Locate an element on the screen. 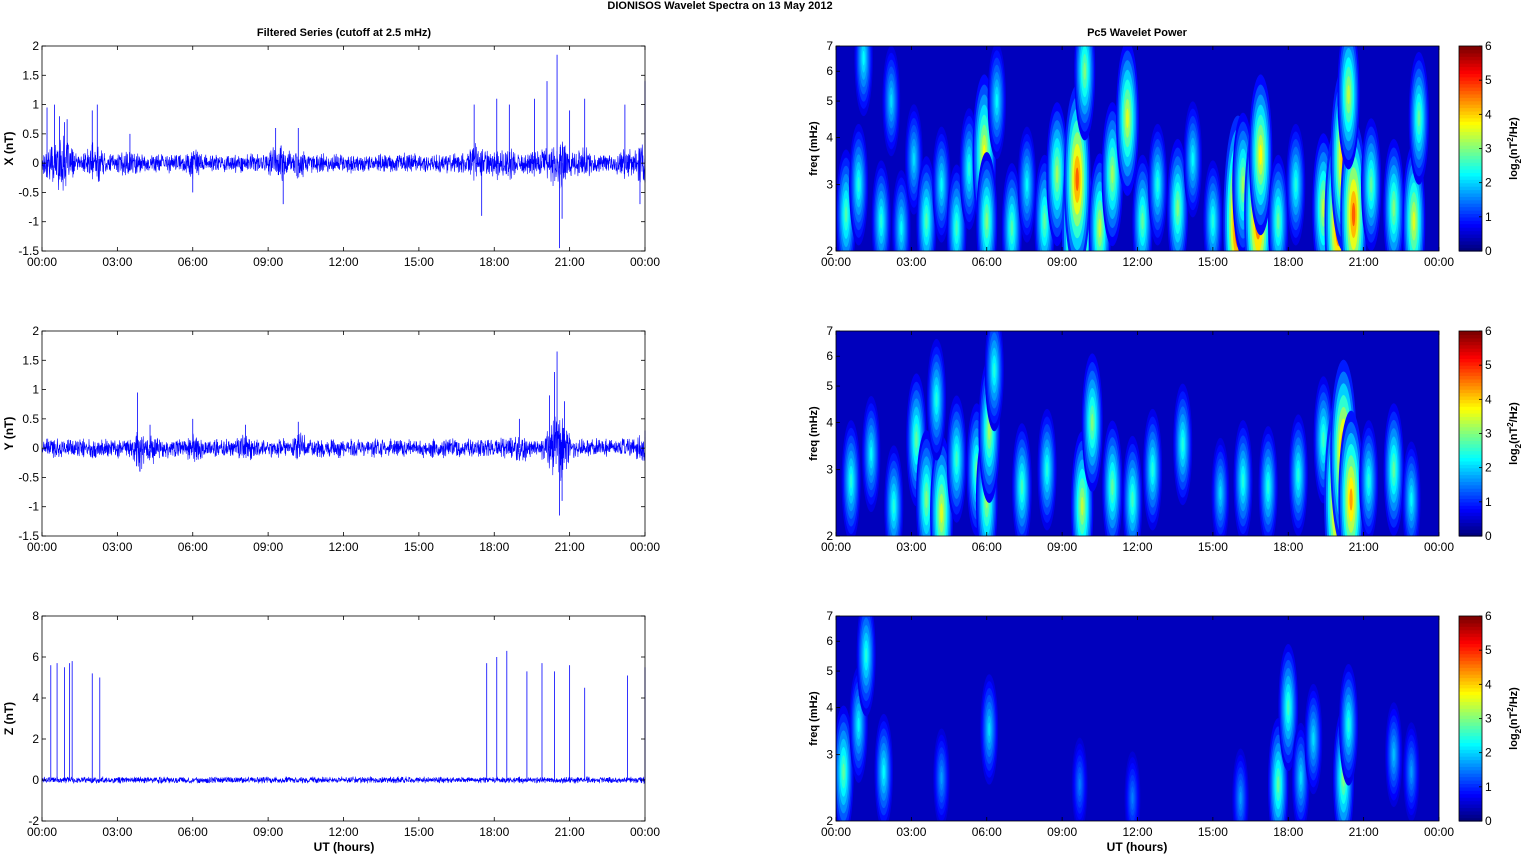 This screenshot has height=854, width=1521. x-tick-label: 06:00 is located at coordinates (987, 832).